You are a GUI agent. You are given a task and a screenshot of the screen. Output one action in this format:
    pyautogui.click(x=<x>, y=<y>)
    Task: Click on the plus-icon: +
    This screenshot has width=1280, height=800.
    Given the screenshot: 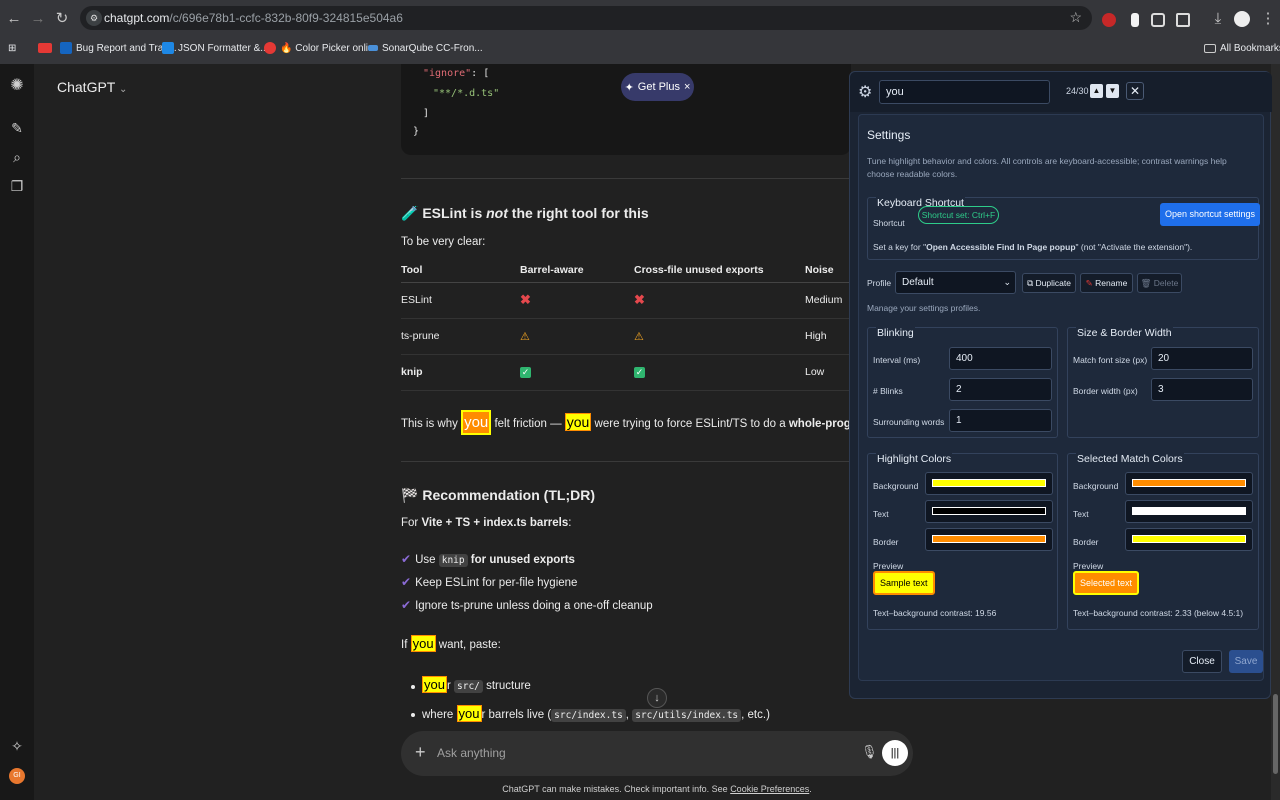 What is the action you would take?
    pyautogui.click(x=420, y=752)
    